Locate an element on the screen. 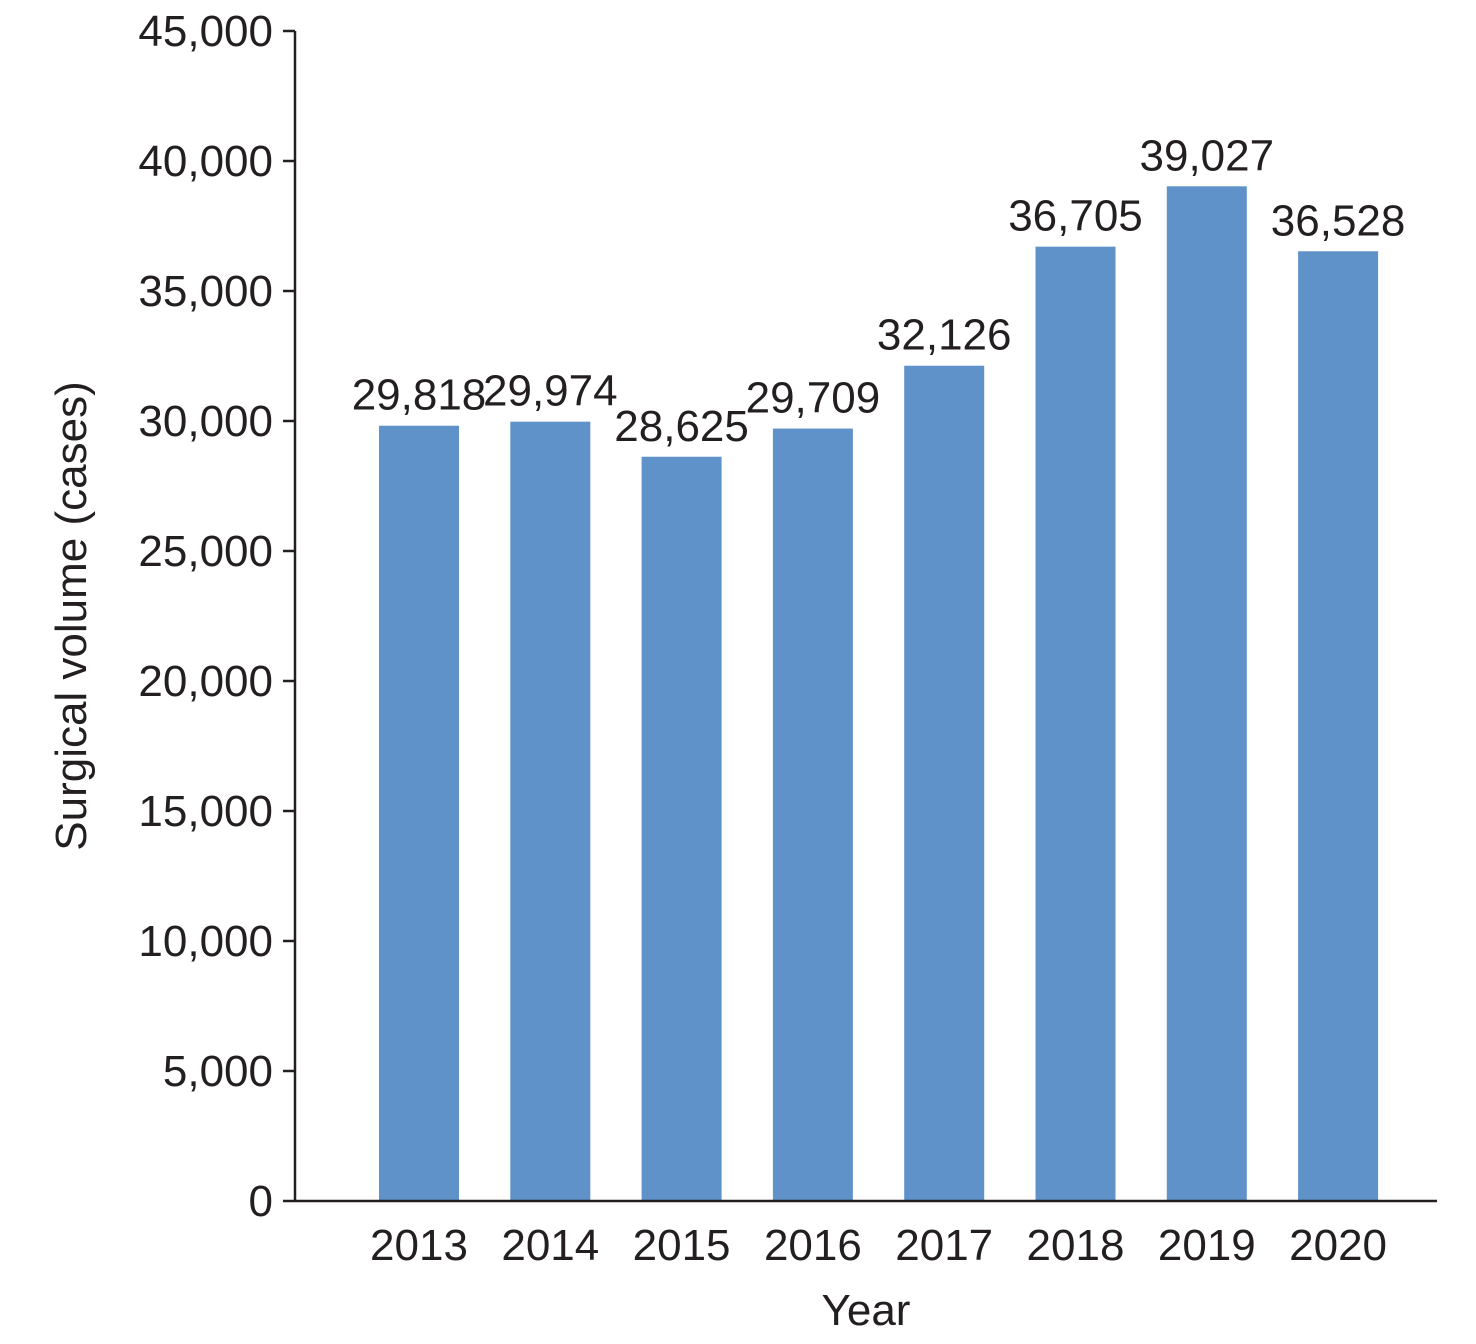 Image resolution: width=1476 pixels, height=1344 pixels. x-tick-label-2017: 2017 is located at coordinates (944, 1245).